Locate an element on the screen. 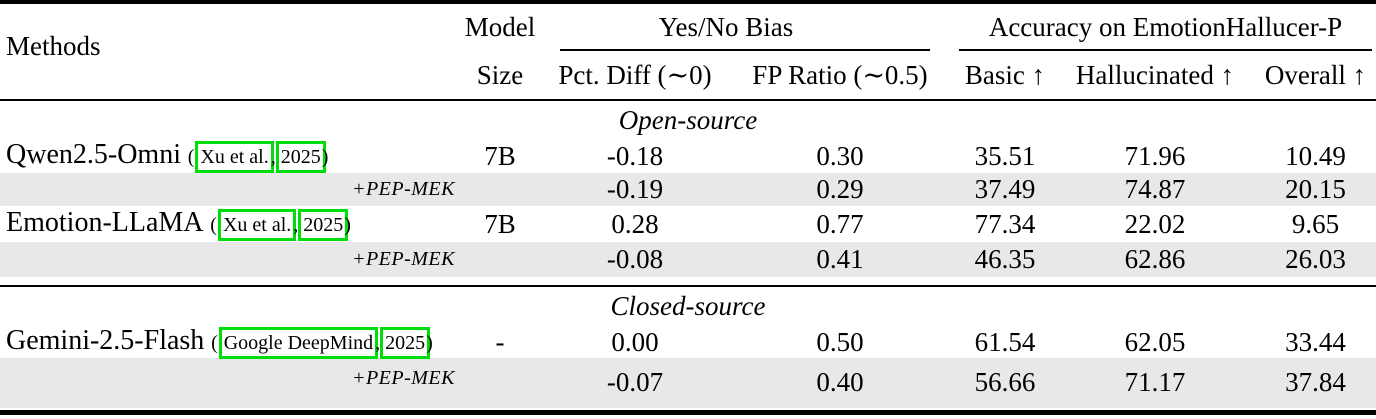  section-label-closed-source: Closed-source is located at coordinates (688, 305).